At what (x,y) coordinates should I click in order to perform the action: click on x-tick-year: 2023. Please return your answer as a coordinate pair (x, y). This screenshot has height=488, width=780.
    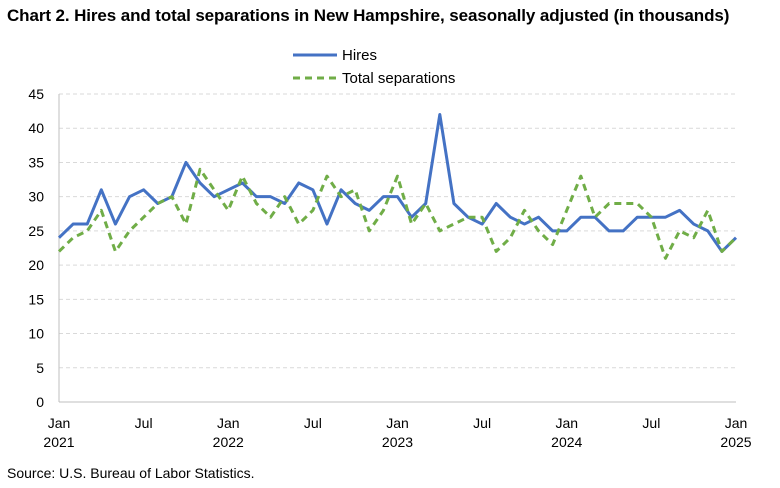
    Looking at the image, I should click on (397, 442).